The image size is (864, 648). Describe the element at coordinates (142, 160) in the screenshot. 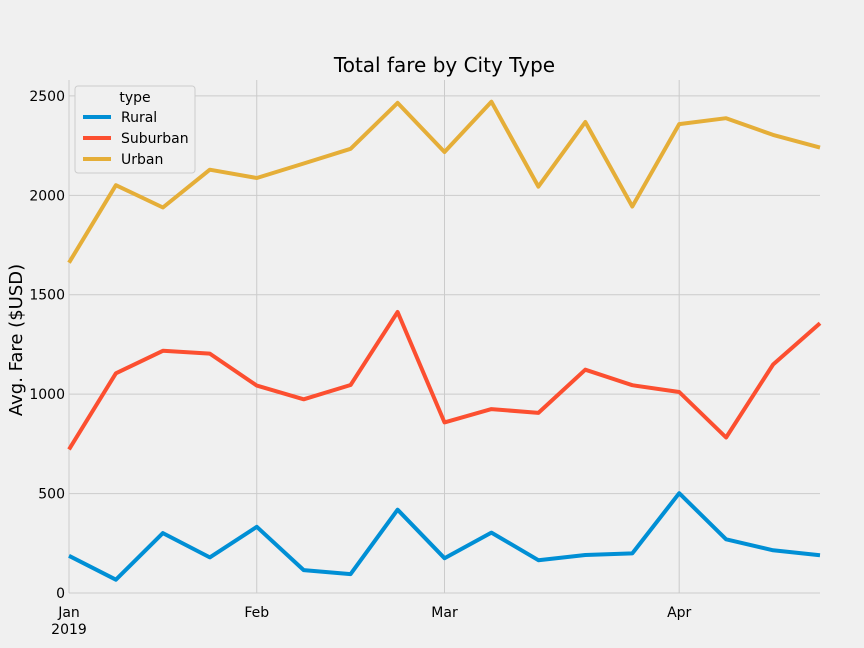

I see `legend-label-urban: Urban` at that location.